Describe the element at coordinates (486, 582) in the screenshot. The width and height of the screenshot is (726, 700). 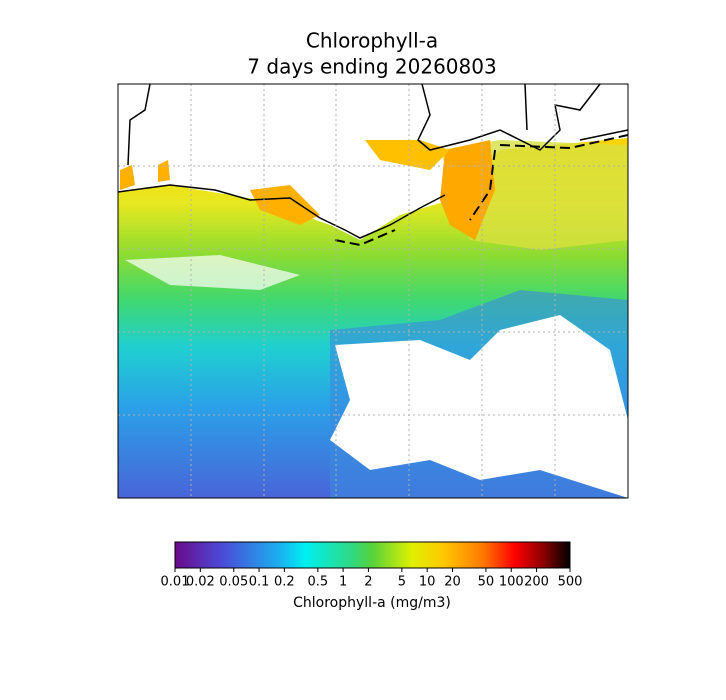
I see `colorbar-tick-label: 50` at that location.